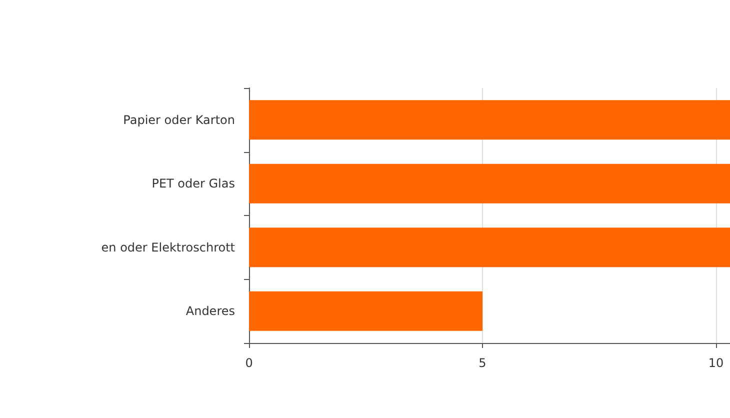 This screenshot has width=730, height=418. Describe the element at coordinates (210, 311) in the screenshot. I see `y-tick-label: Anderes` at that location.